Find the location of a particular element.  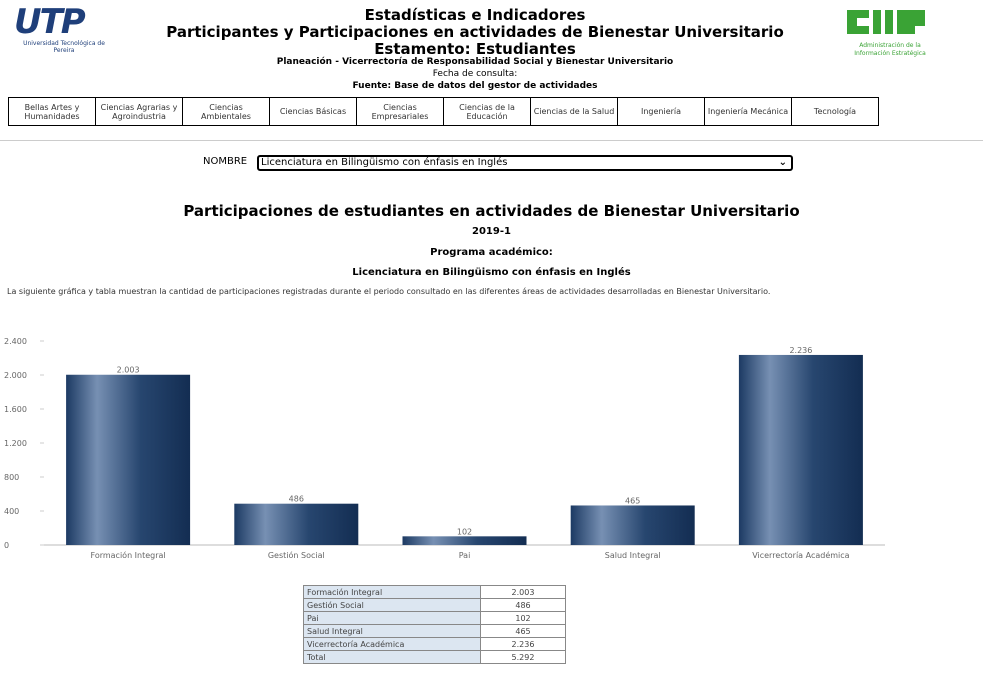

separator is located at coordinates (491, 140).